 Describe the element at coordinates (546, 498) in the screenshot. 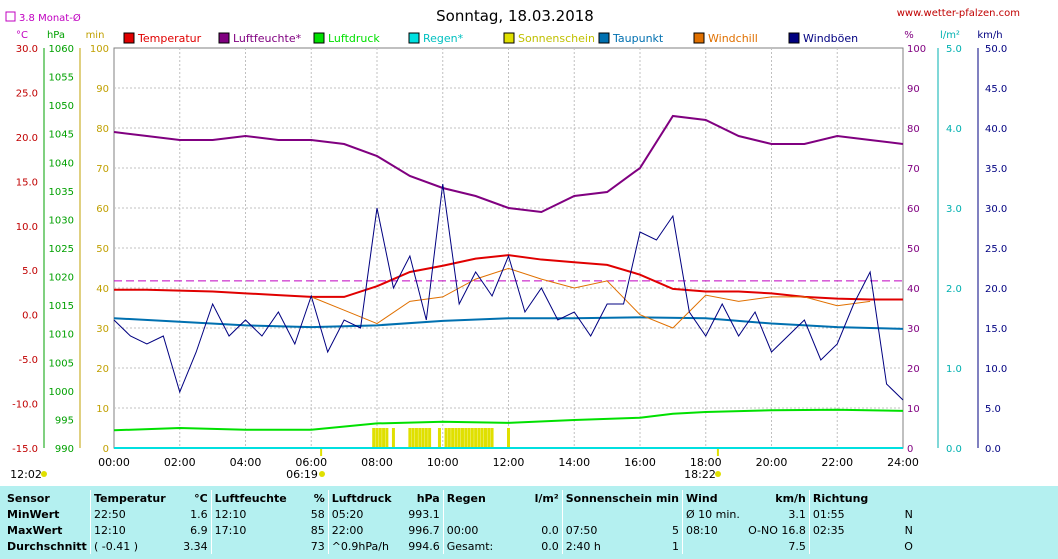

I see `hdr-rain-unit: l/m²` at that location.